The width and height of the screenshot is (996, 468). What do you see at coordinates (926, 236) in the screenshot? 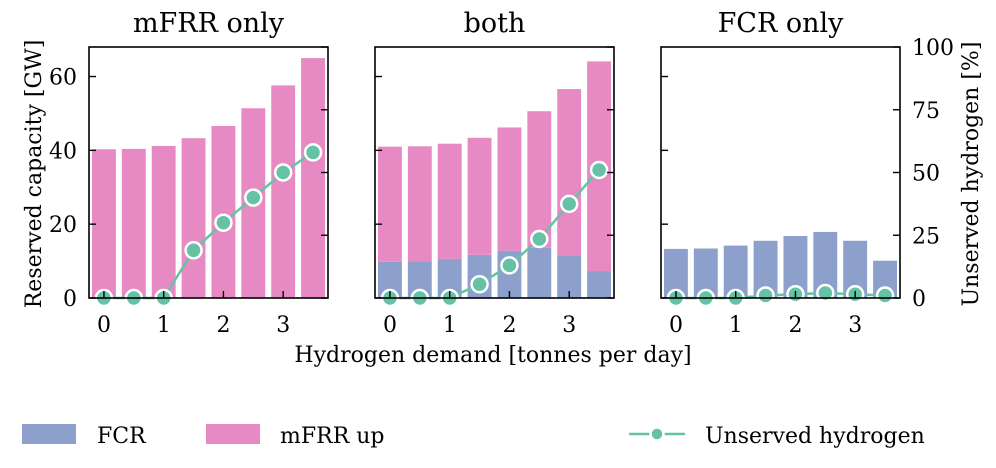
I see `y-tick-label-right: 25` at bounding box center [926, 236].